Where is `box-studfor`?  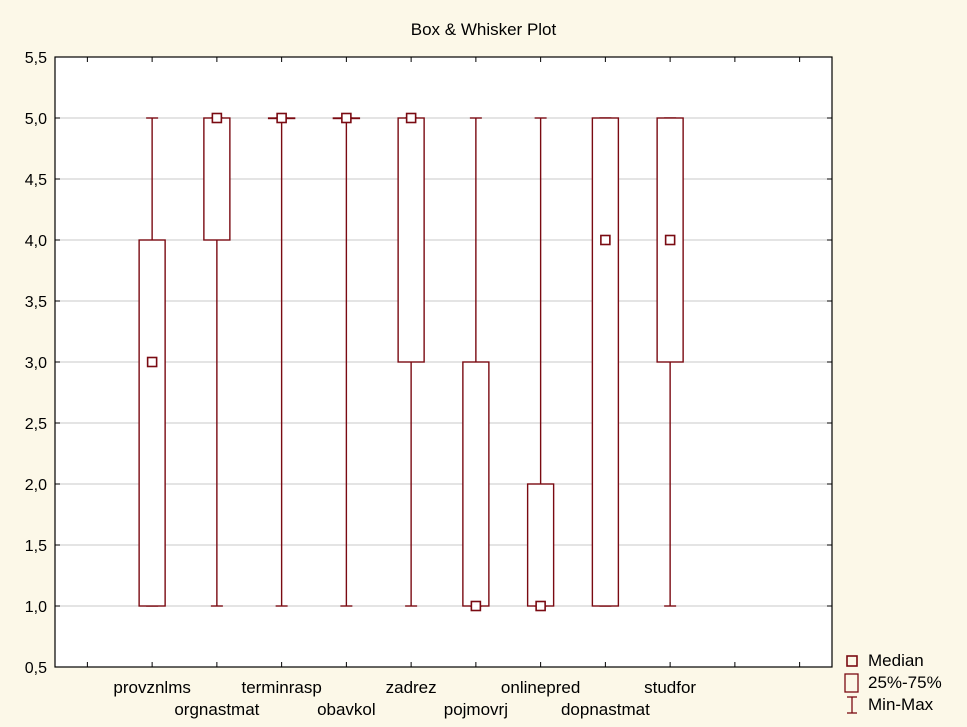
box-studfor is located at coordinates (670, 362).